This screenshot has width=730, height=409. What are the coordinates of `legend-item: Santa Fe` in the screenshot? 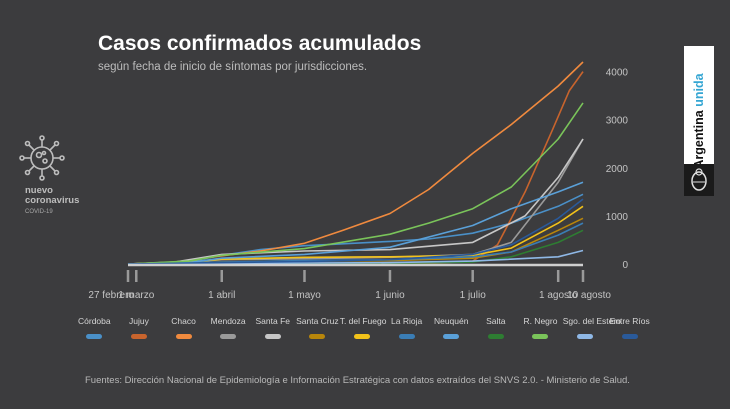 It's located at (272, 330).